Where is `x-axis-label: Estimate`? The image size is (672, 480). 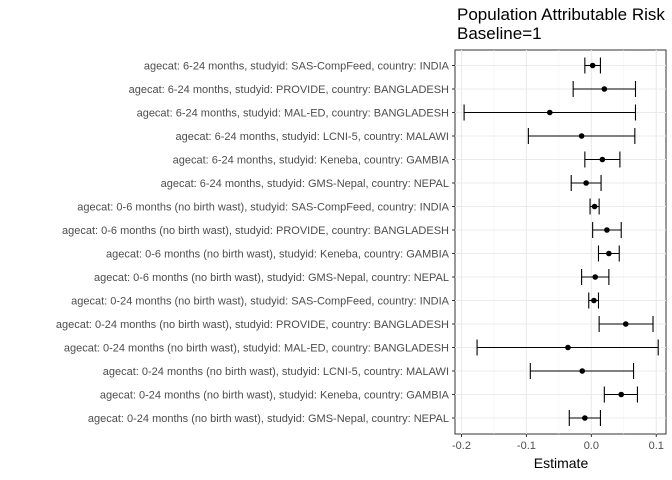 x-axis-label: Estimate is located at coordinates (561, 463).